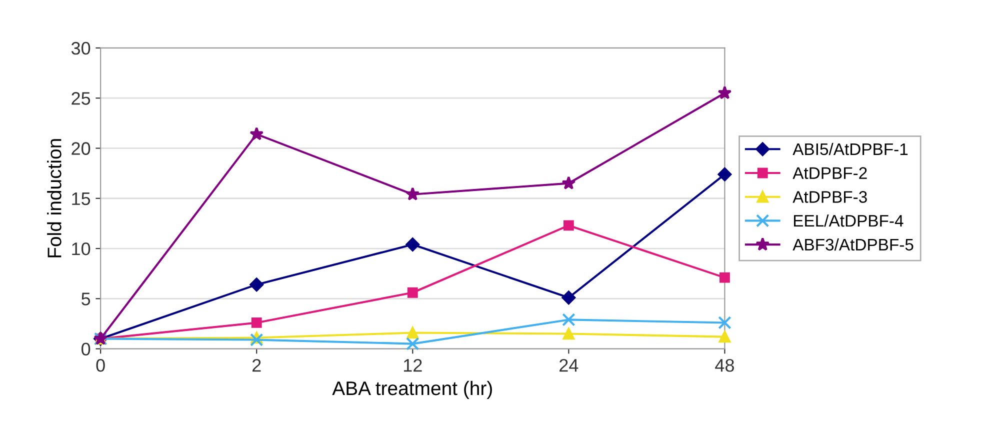 The width and height of the screenshot is (986, 436). What do you see at coordinates (86, 299) in the screenshot?
I see `y-tick-label: 5` at bounding box center [86, 299].